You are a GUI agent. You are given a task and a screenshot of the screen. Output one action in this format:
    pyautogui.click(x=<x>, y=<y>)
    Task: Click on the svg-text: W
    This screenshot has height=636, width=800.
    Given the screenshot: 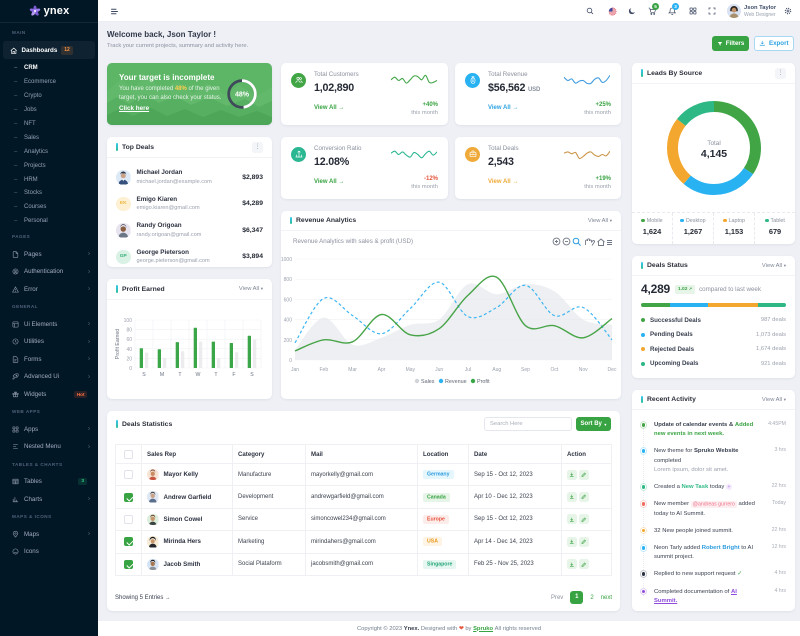 What is the action you would take?
    pyautogui.click(x=198, y=375)
    